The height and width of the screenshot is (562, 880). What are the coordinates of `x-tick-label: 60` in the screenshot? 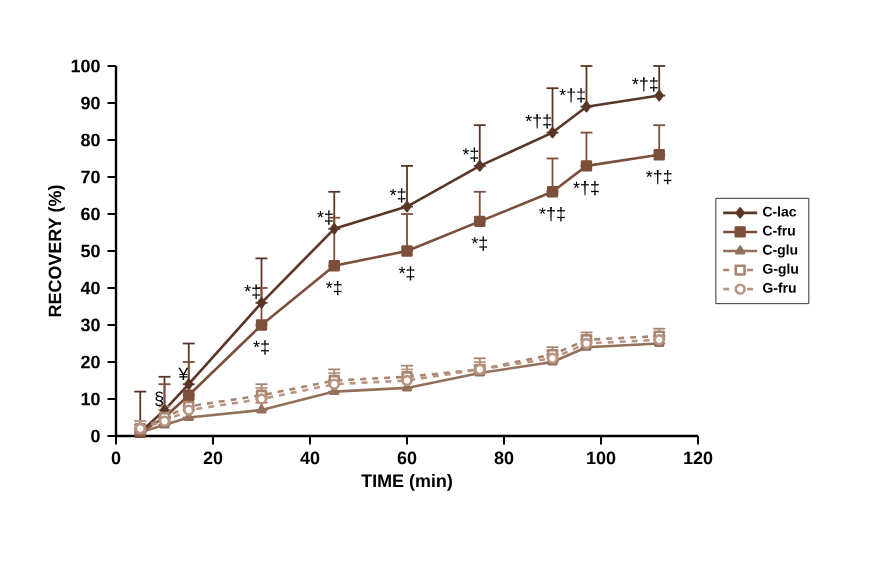 It's located at (407, 458).